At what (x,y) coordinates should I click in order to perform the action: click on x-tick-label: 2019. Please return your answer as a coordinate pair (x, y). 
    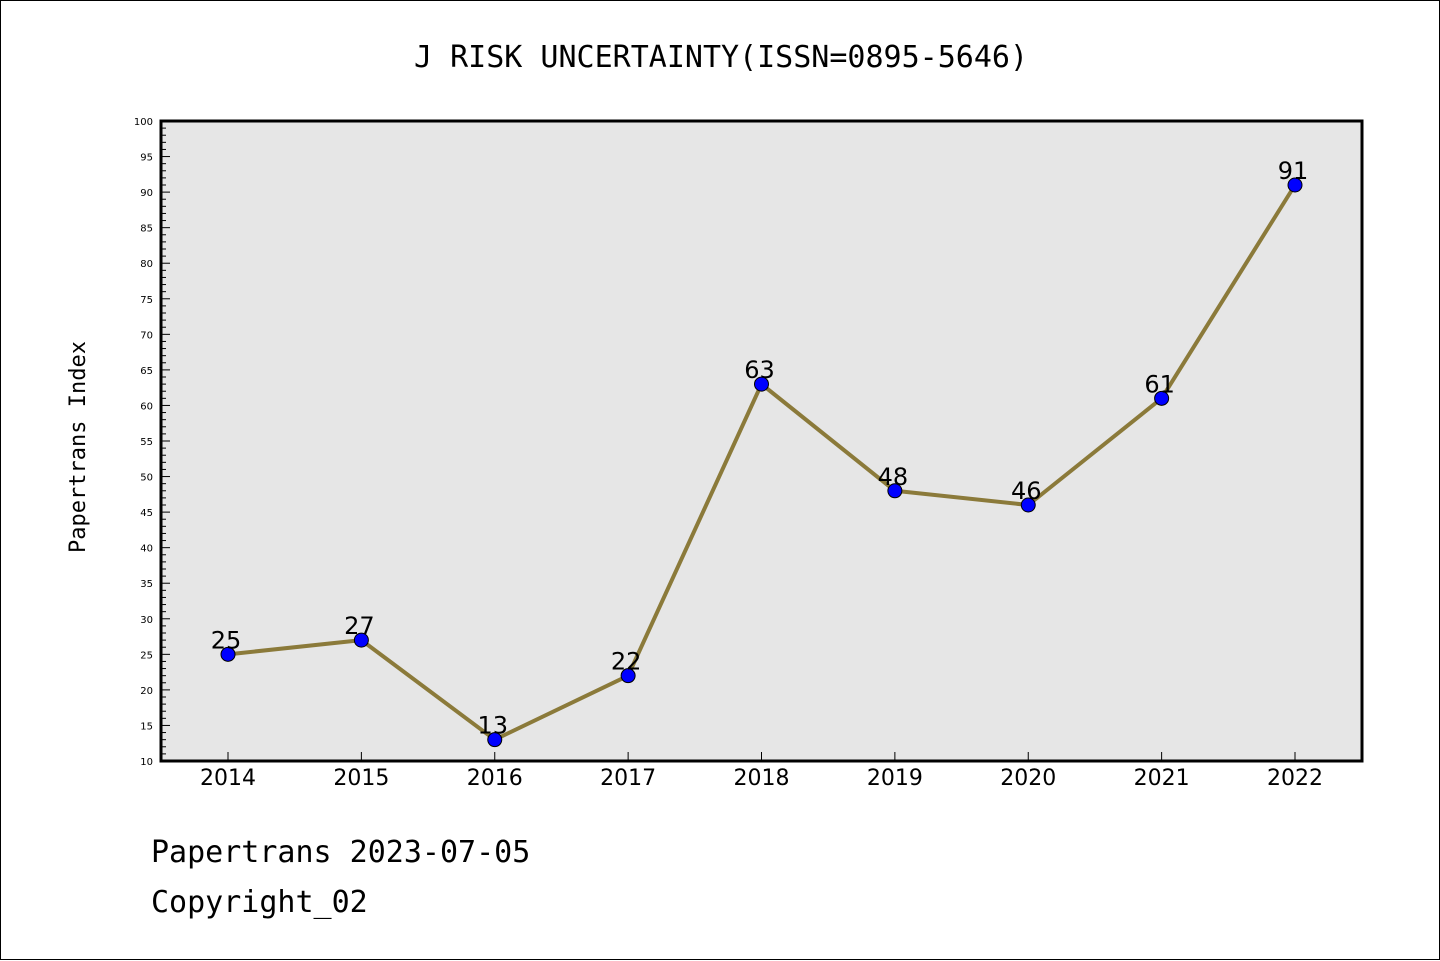
    Looking at the image, I should click on (895, 778).